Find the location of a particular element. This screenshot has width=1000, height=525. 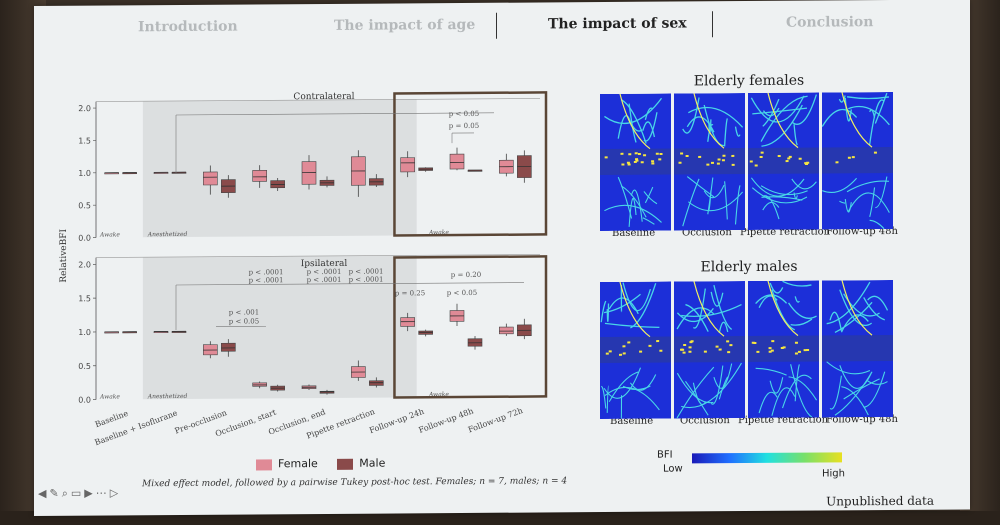

more-icon: ⋯ is located at coordinates (102, 493).